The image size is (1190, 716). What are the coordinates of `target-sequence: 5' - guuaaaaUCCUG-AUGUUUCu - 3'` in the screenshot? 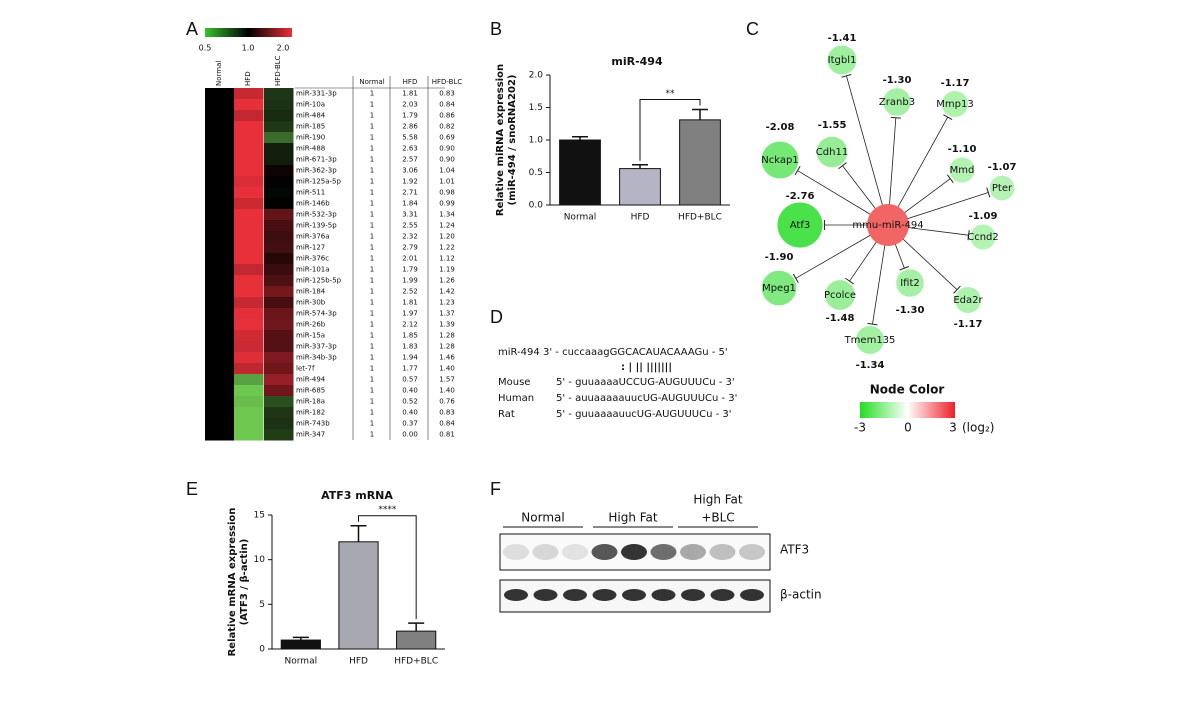 It's located at (645, 382).